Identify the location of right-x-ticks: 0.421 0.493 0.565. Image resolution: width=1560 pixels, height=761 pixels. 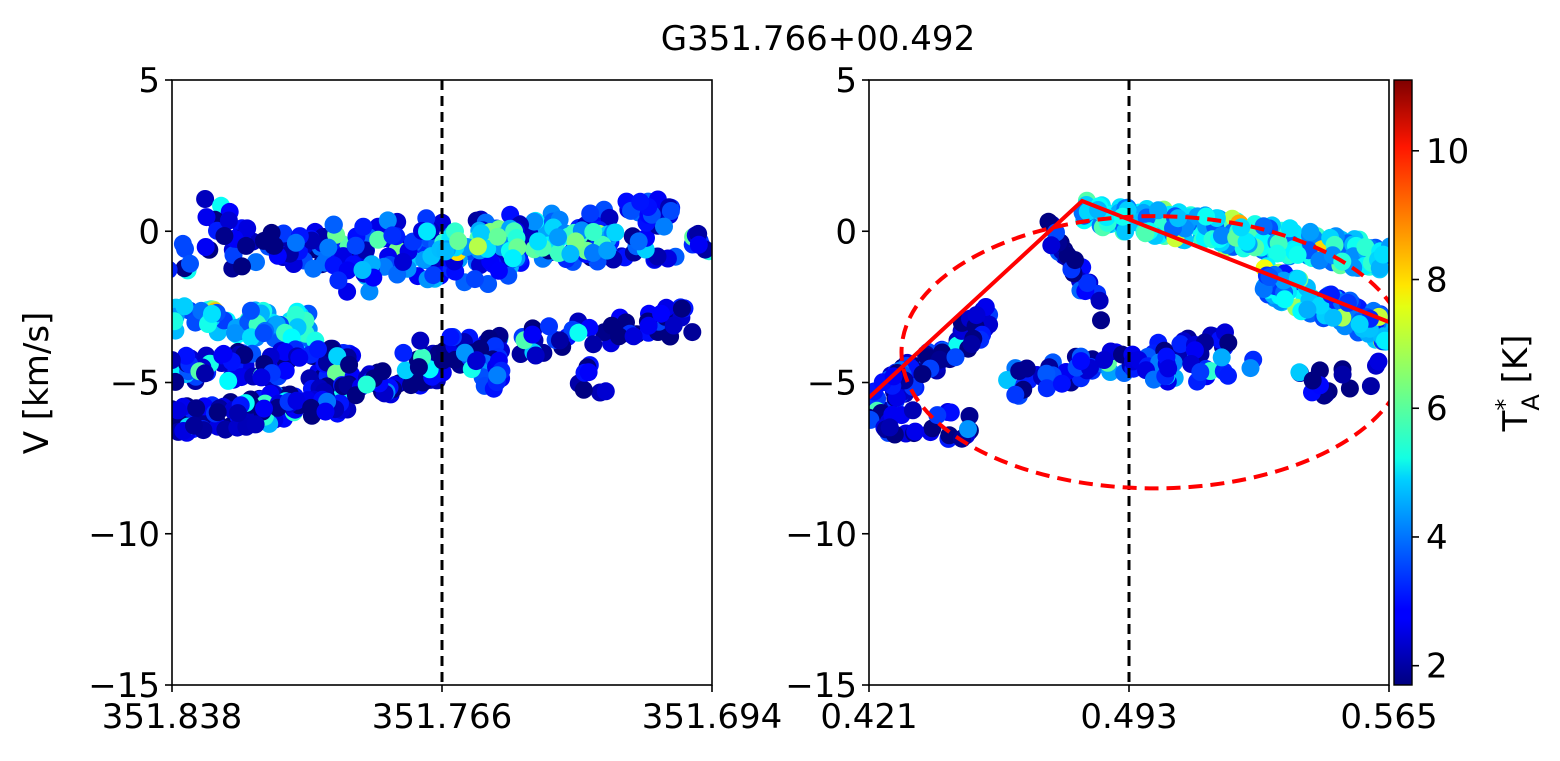
(1129, 711).